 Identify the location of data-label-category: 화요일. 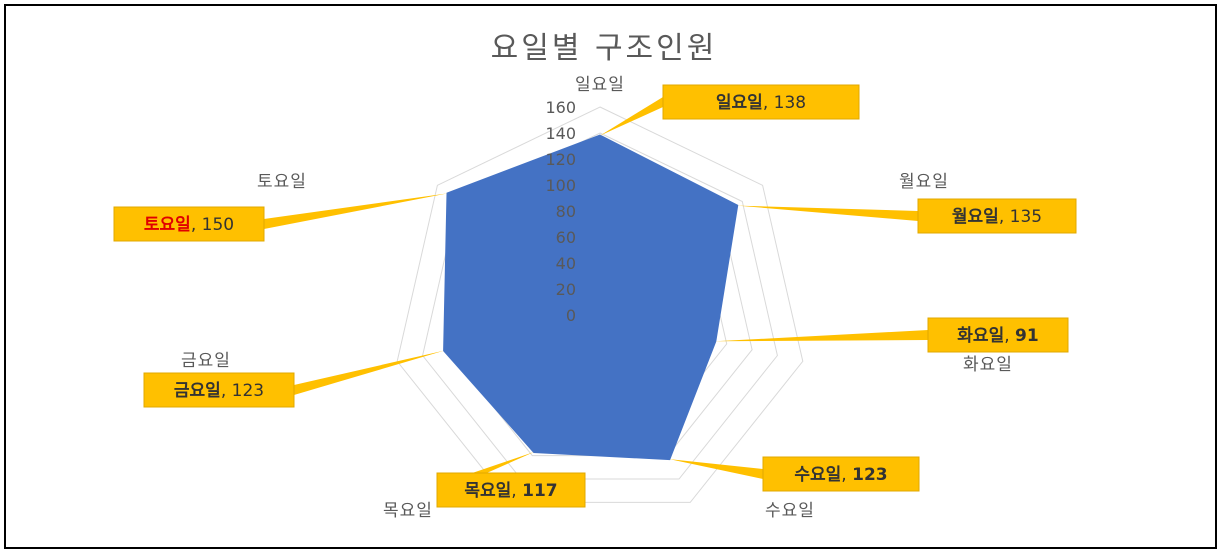
(980, 336).